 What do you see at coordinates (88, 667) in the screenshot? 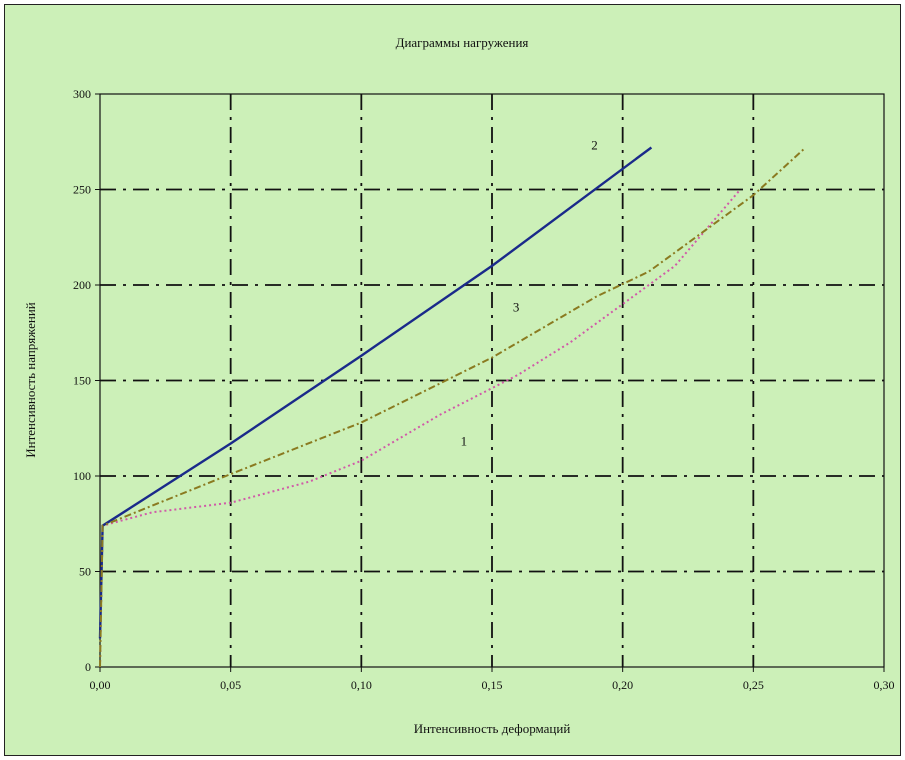
I see `y-tick-label: 0` at bounding box center [88, 667].